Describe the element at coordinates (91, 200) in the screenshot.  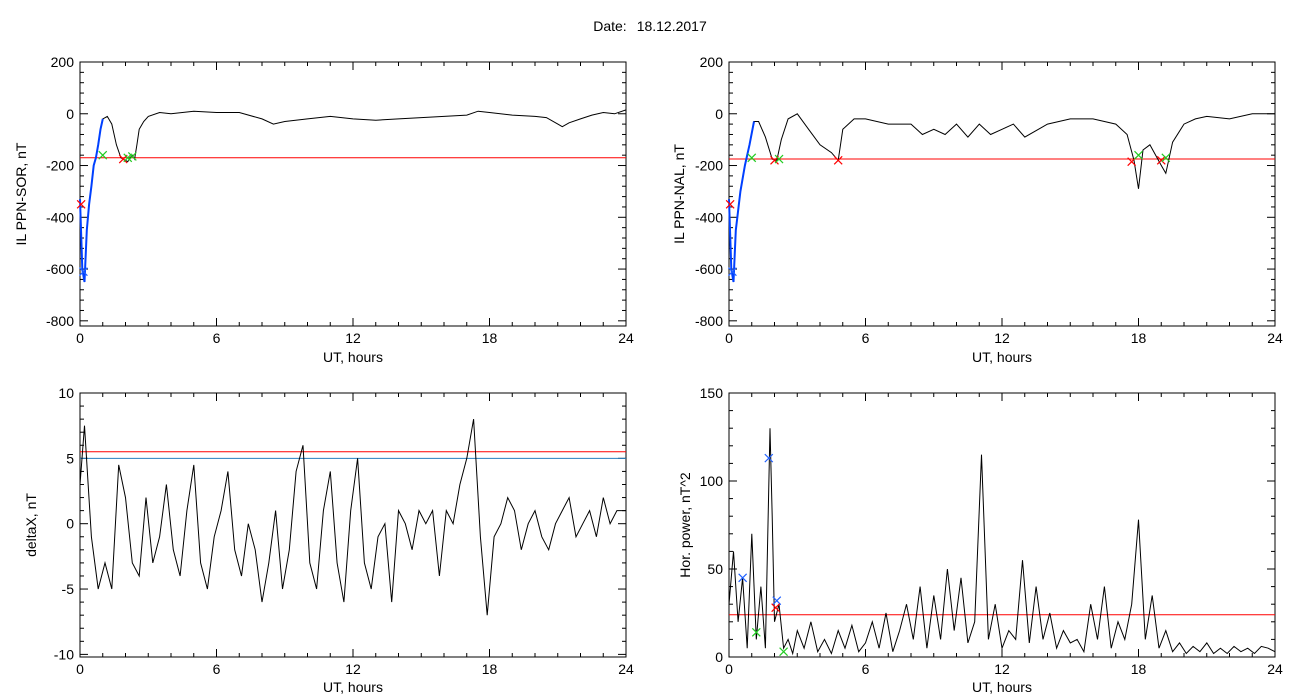
I see `highlight-segment` at that location.